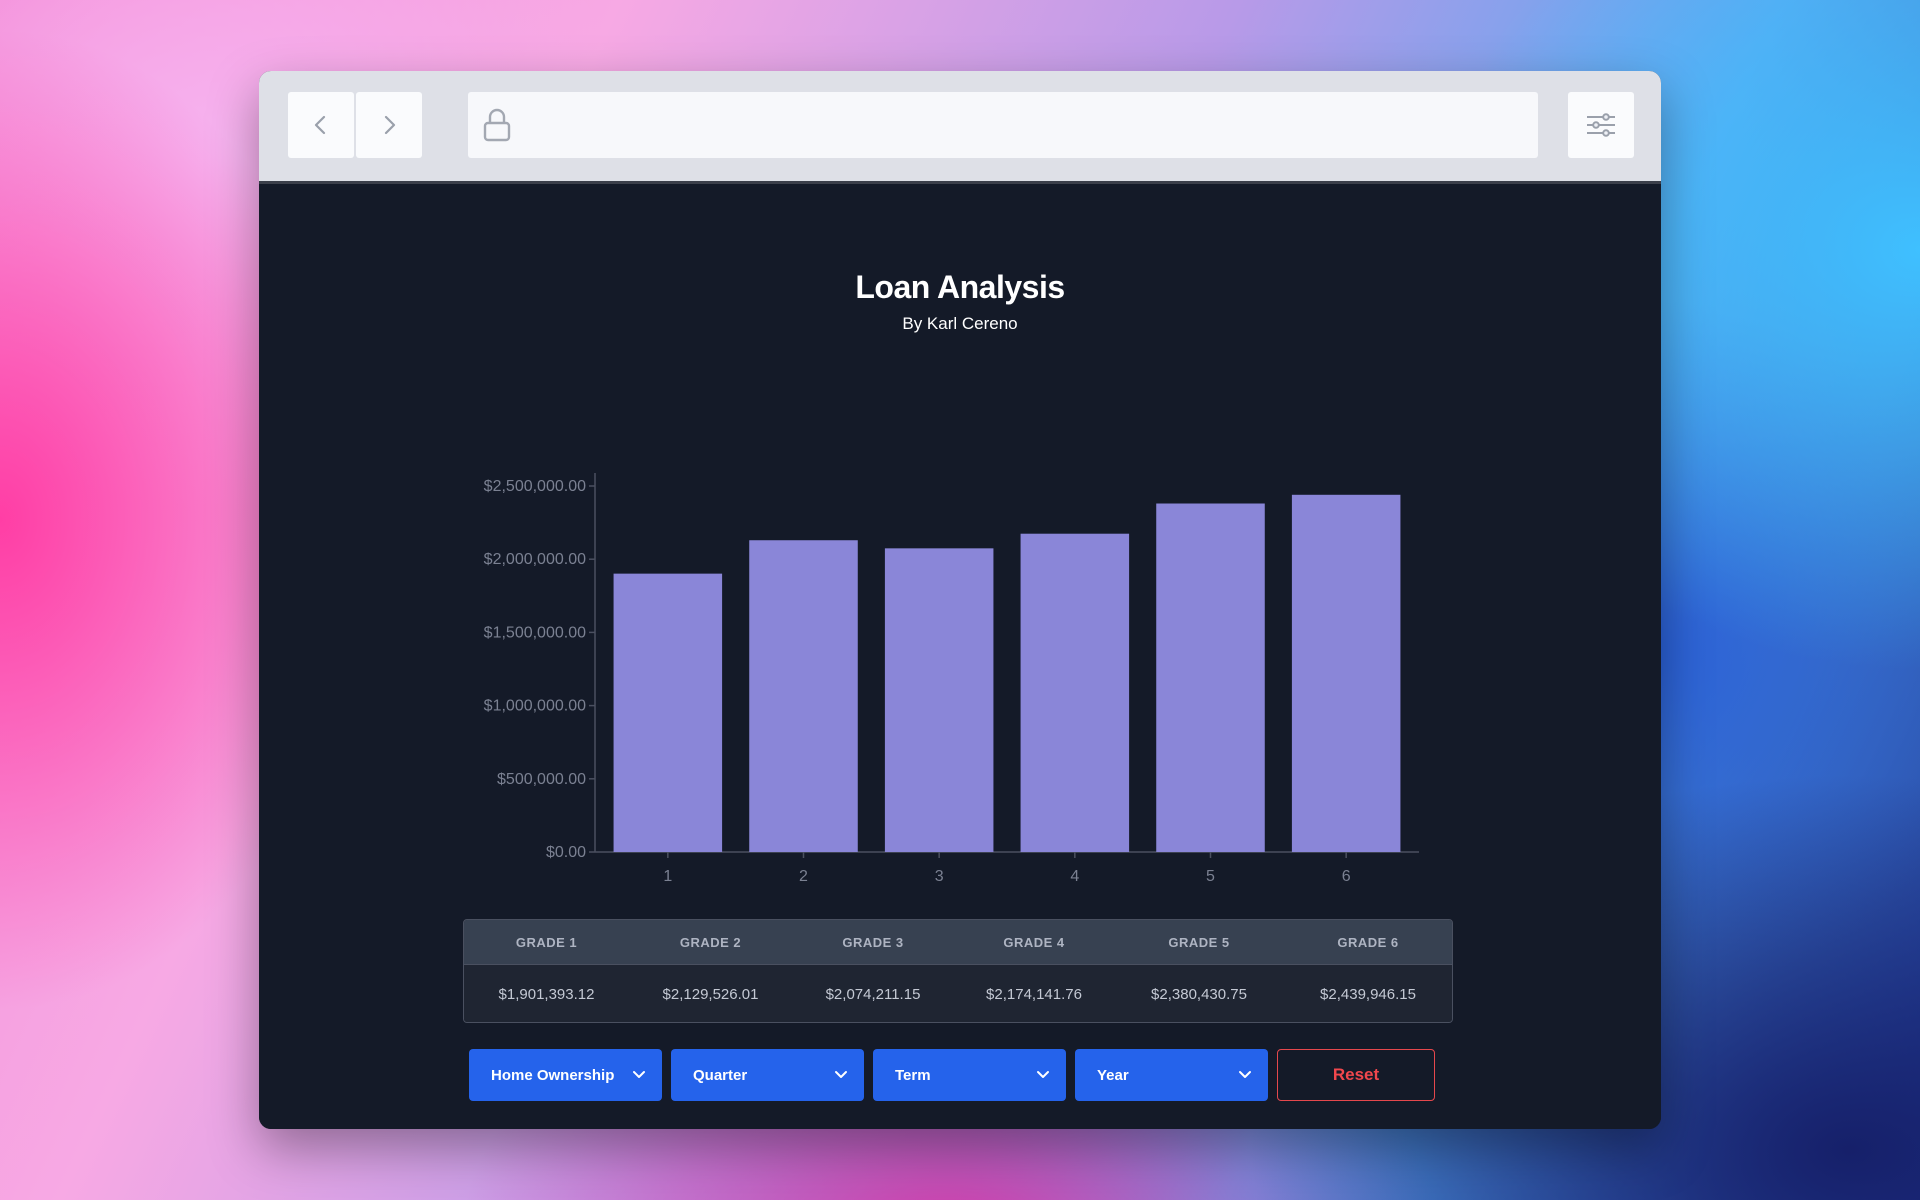 Image resolution: width=1920 pixels, height=1200 pixels. I want to click on dropdown-label: Term, so click(913, 1075).